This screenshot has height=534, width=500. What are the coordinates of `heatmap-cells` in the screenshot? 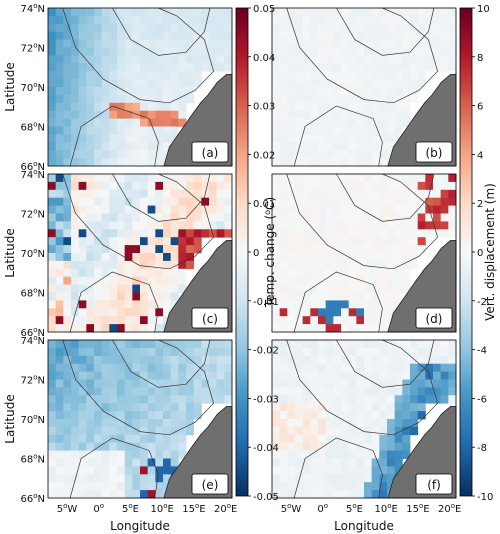 It's located at (364, 87).